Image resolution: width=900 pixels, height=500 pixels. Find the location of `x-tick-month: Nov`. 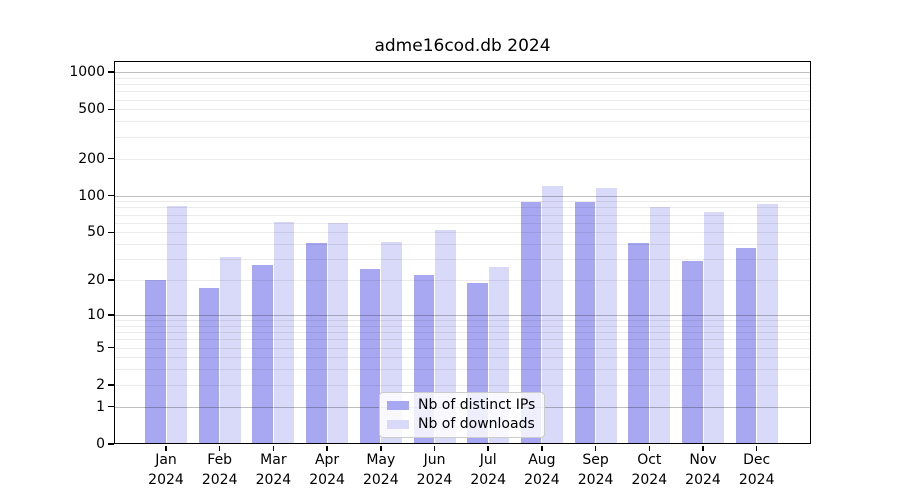

x-tick-month: Nov is located at coordinates (703, 460).